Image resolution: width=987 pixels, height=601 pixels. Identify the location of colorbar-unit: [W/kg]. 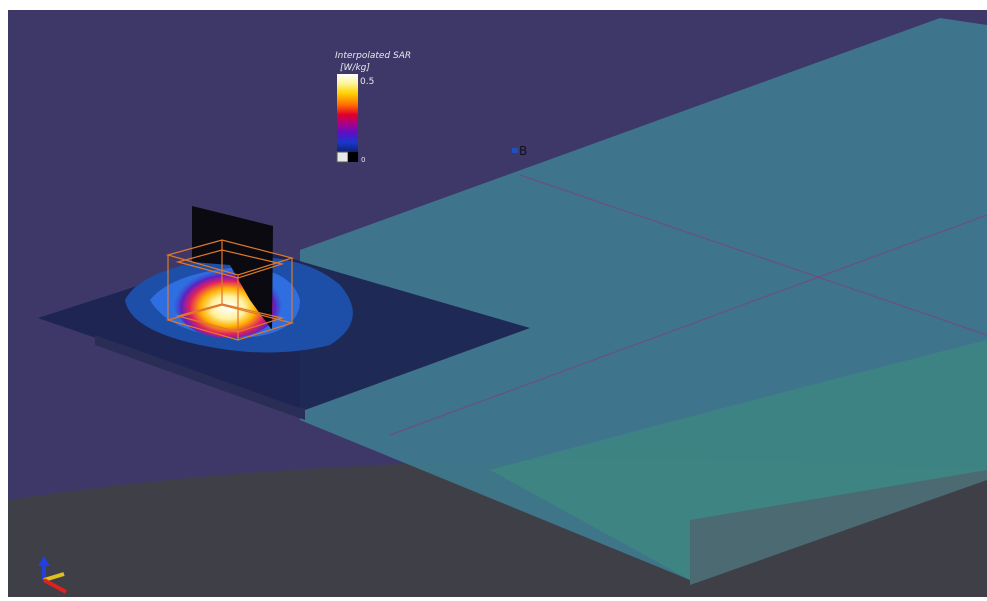
(355, 68).